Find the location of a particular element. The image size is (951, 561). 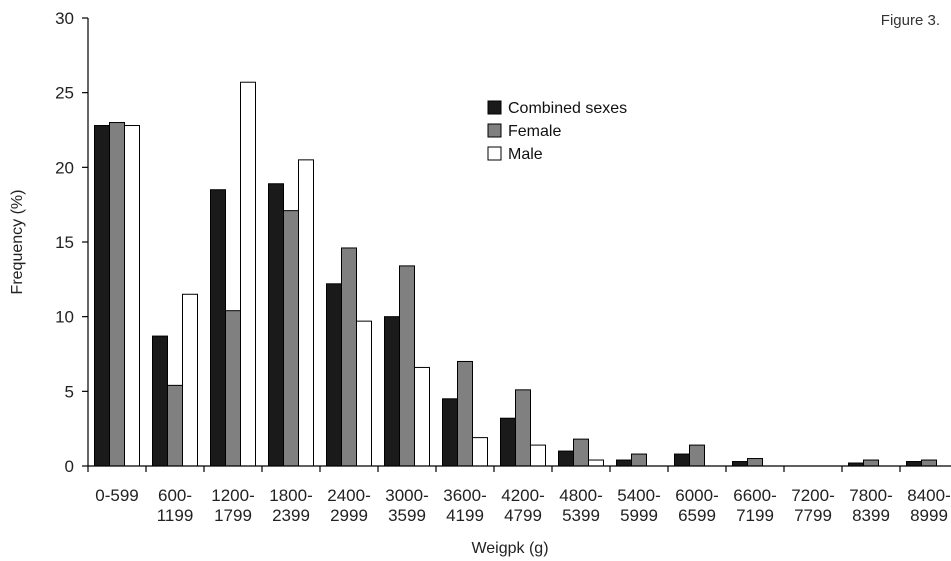

x-tick-label: 1800- is located at coordinates (290, 495).